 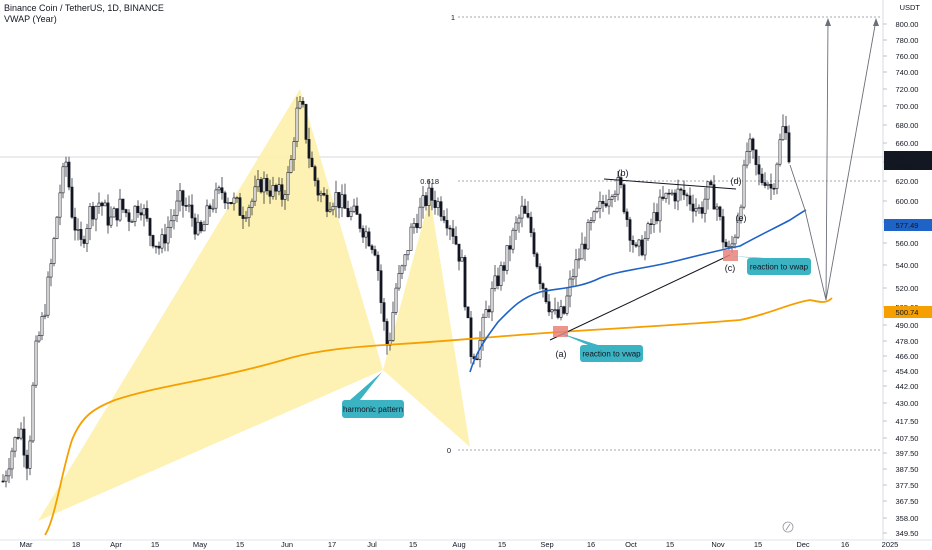 What do you see at coordinates (373, 395) in the screenshot?
I see `callout-harmonic: harmonic pattern` at bounding box center [373, 395].